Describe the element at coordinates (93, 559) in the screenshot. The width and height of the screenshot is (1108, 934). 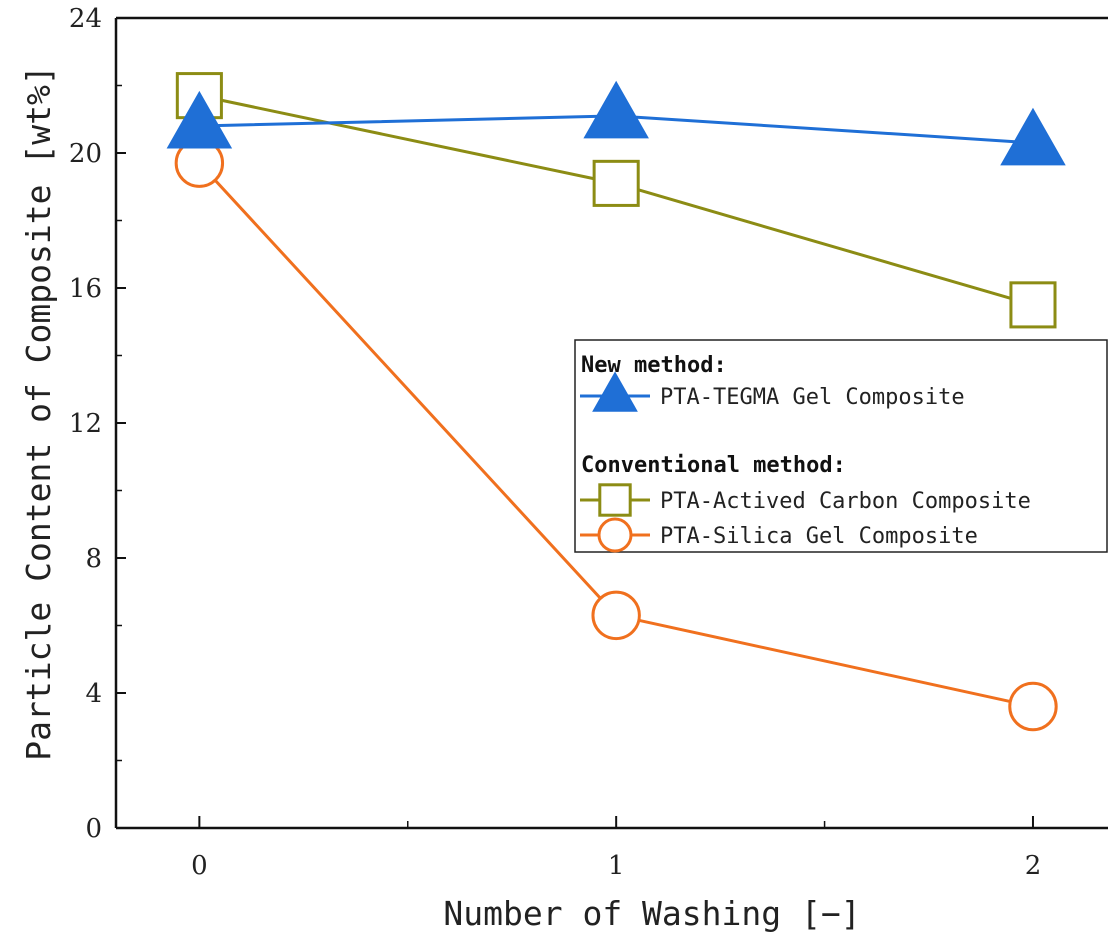
I see `y-tick-label: 8` at that location.